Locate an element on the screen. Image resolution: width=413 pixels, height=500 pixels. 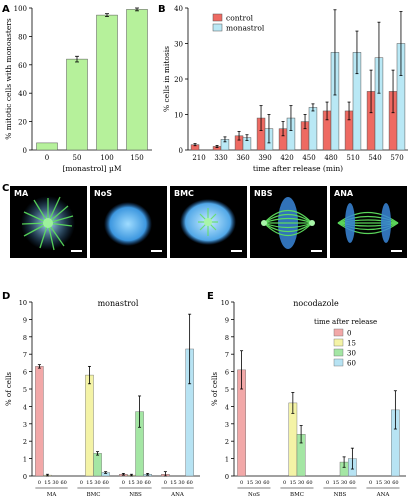
no-spindle-cell-icon is located at coordinates (128, 224).